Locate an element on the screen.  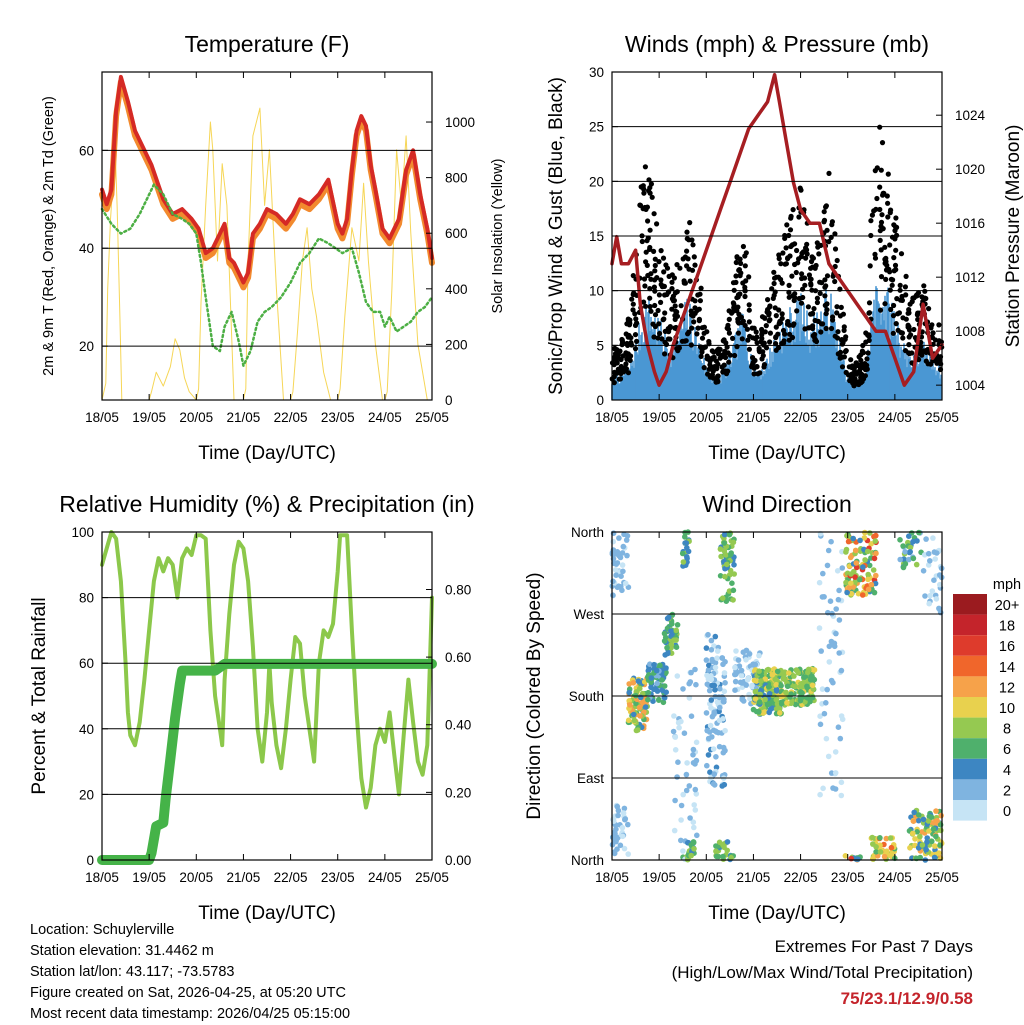
temperature-ylabel-right: Solar Insolation (Yellow) is located at coordinates (498, 235).